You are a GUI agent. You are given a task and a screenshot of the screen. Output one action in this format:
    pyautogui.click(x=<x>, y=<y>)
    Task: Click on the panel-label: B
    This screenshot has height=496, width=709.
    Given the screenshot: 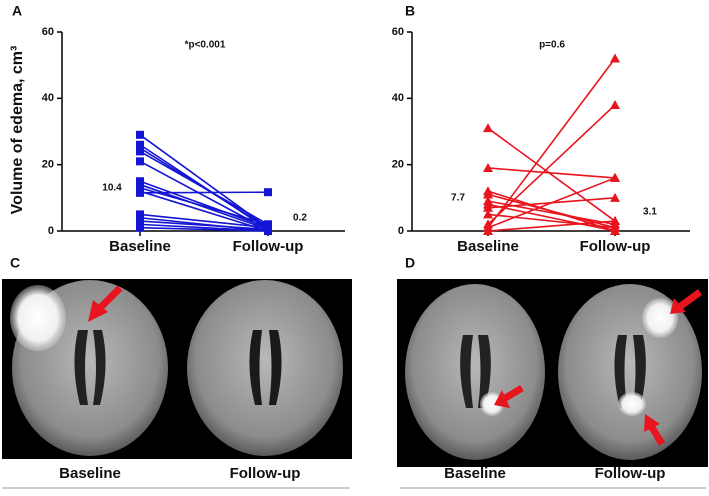 What is the action you would take?
    pyautogui.click(x=410, y=11)
    